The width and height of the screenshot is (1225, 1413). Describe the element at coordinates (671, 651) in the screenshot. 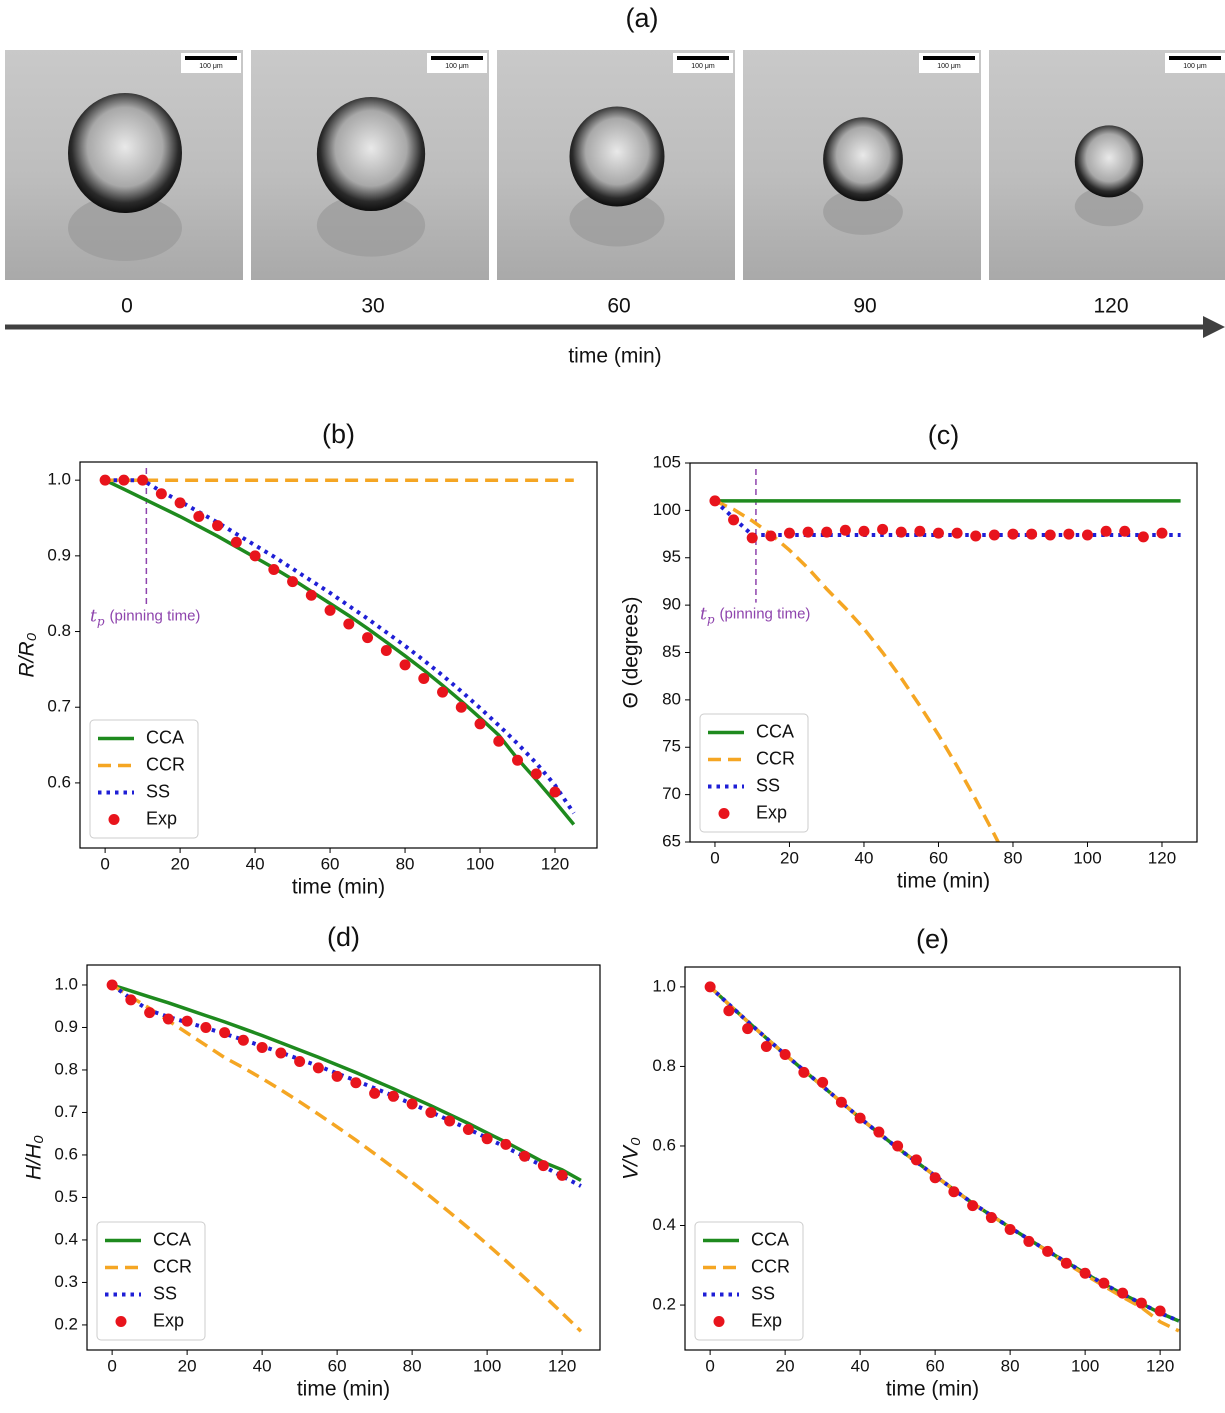

I see `y-tick-label: 85` at that location.